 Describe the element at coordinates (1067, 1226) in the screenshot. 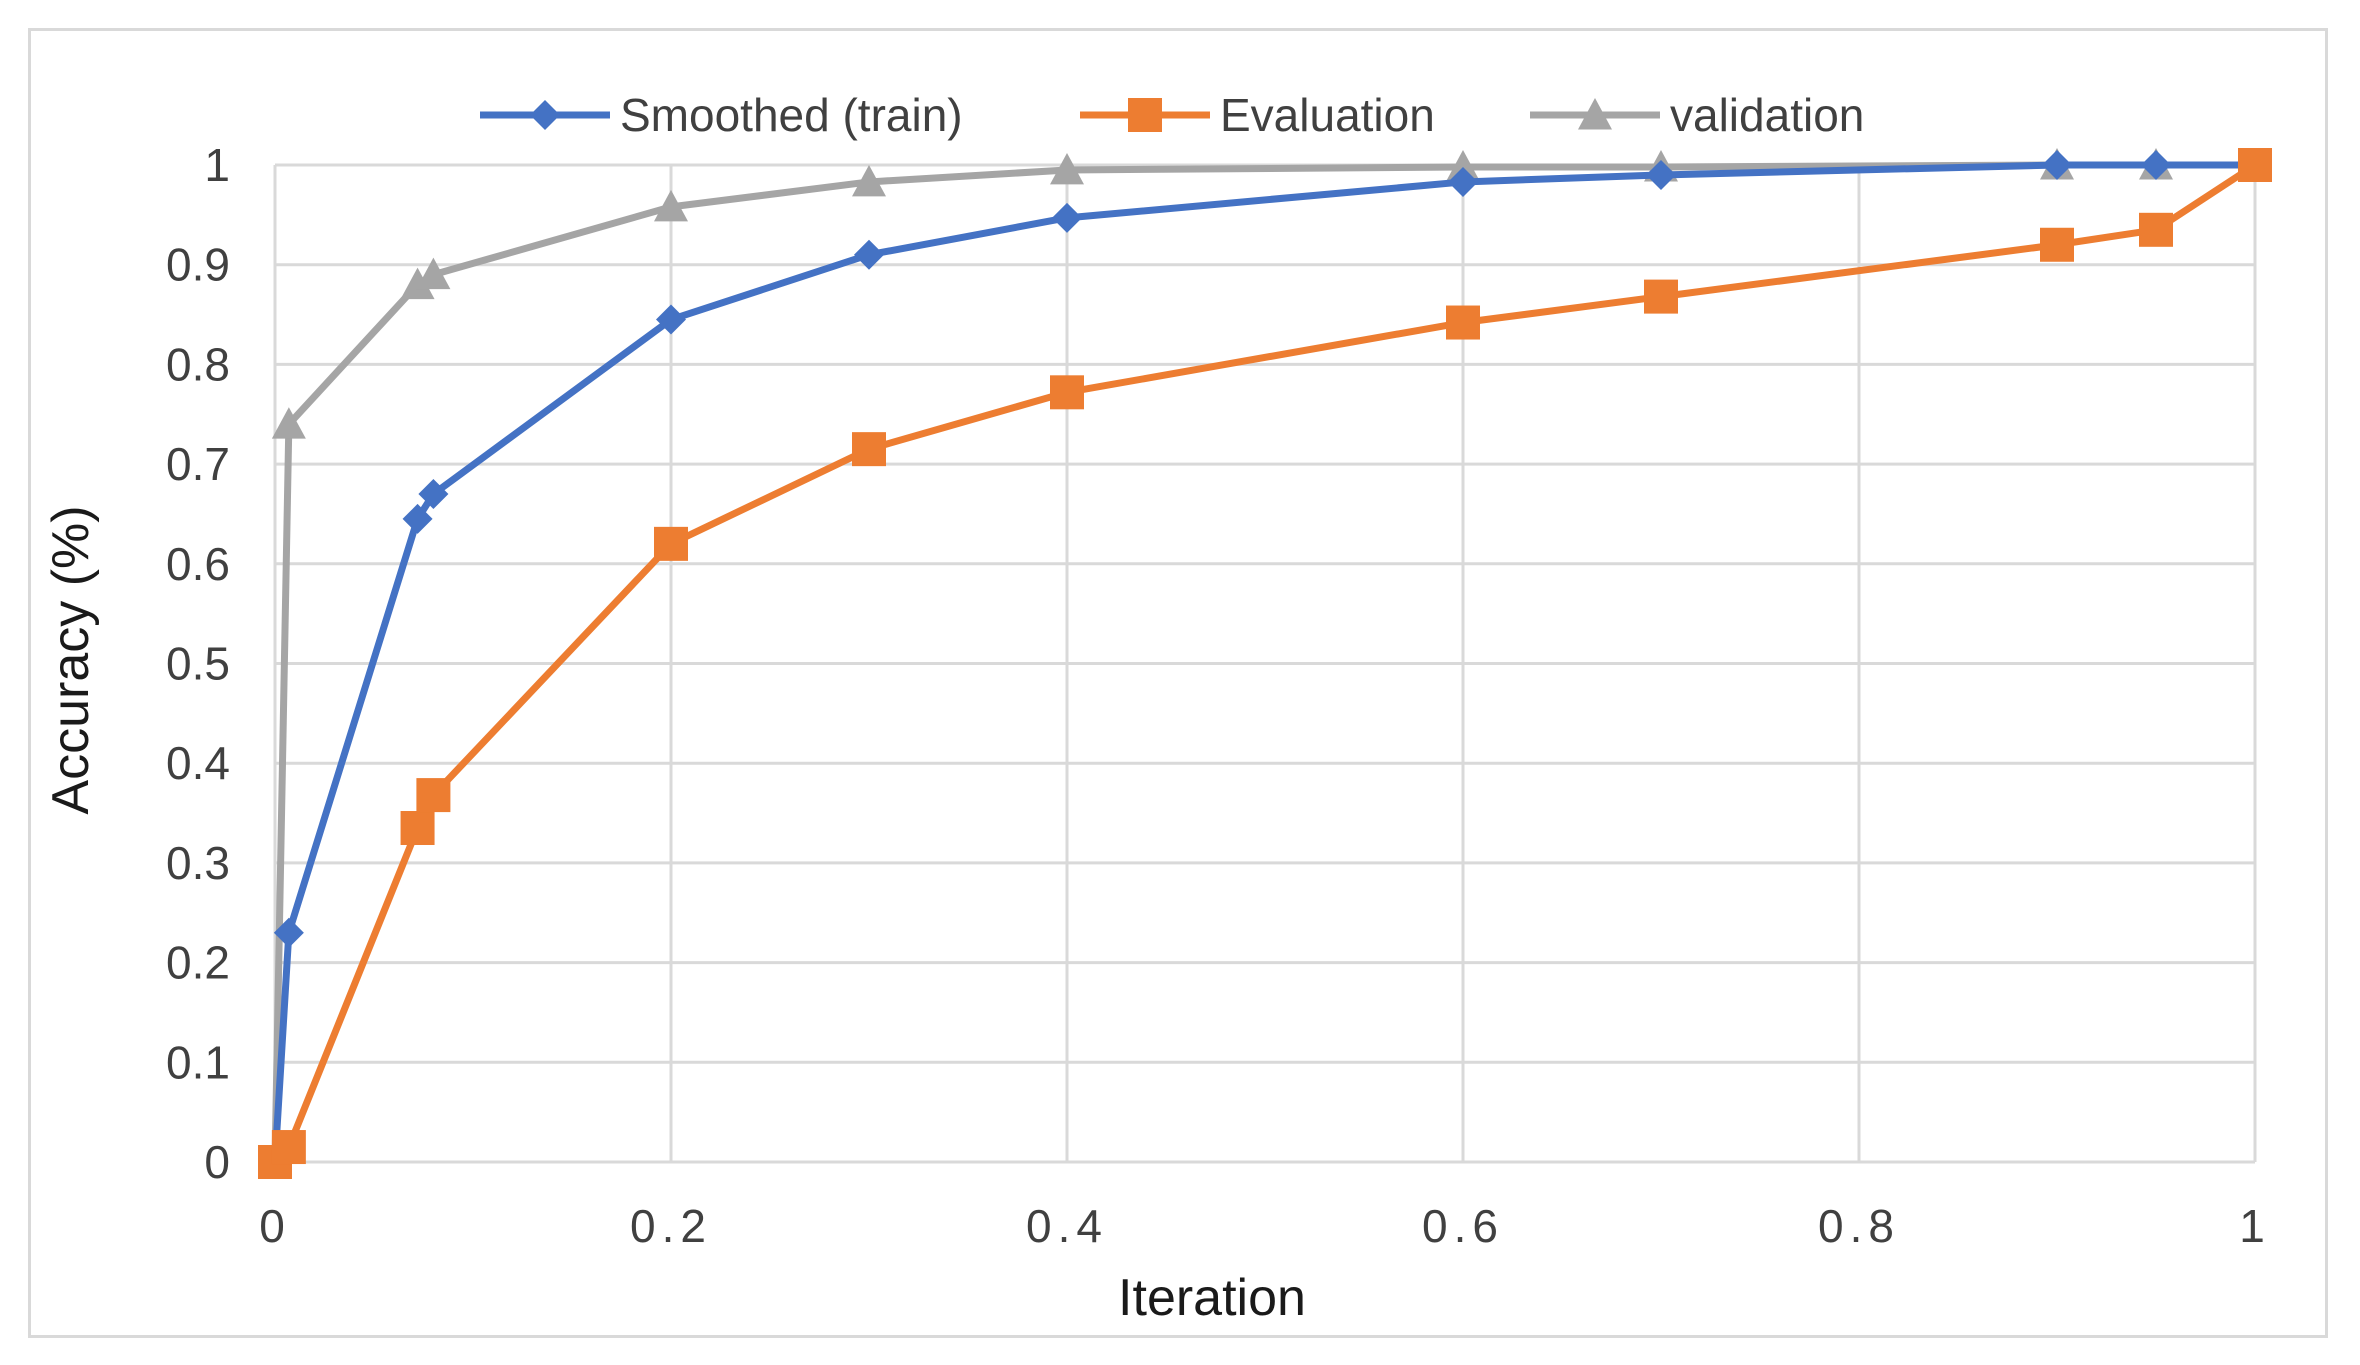

I see `x-tick-label: 0.4` at that location.